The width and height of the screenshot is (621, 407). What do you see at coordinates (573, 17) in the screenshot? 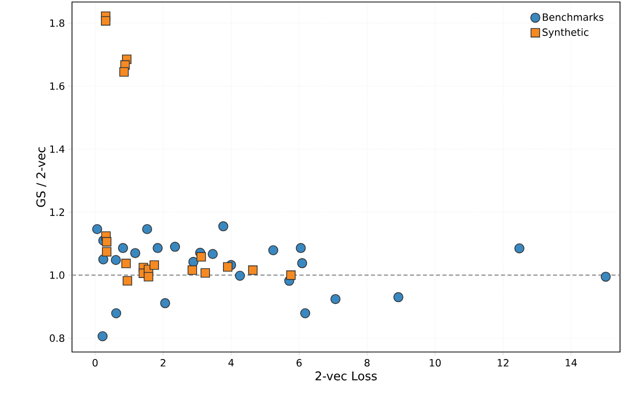
I see `legend-label: Benchmarks` at bounding box center [573, 17].